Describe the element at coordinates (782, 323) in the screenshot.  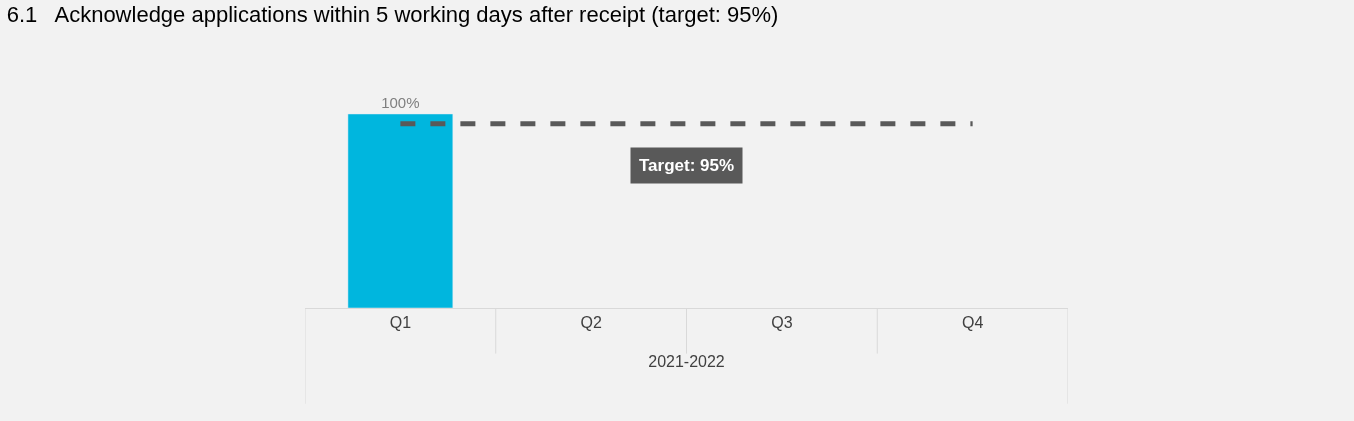
I see `x-tick-label: Q3` at that location.